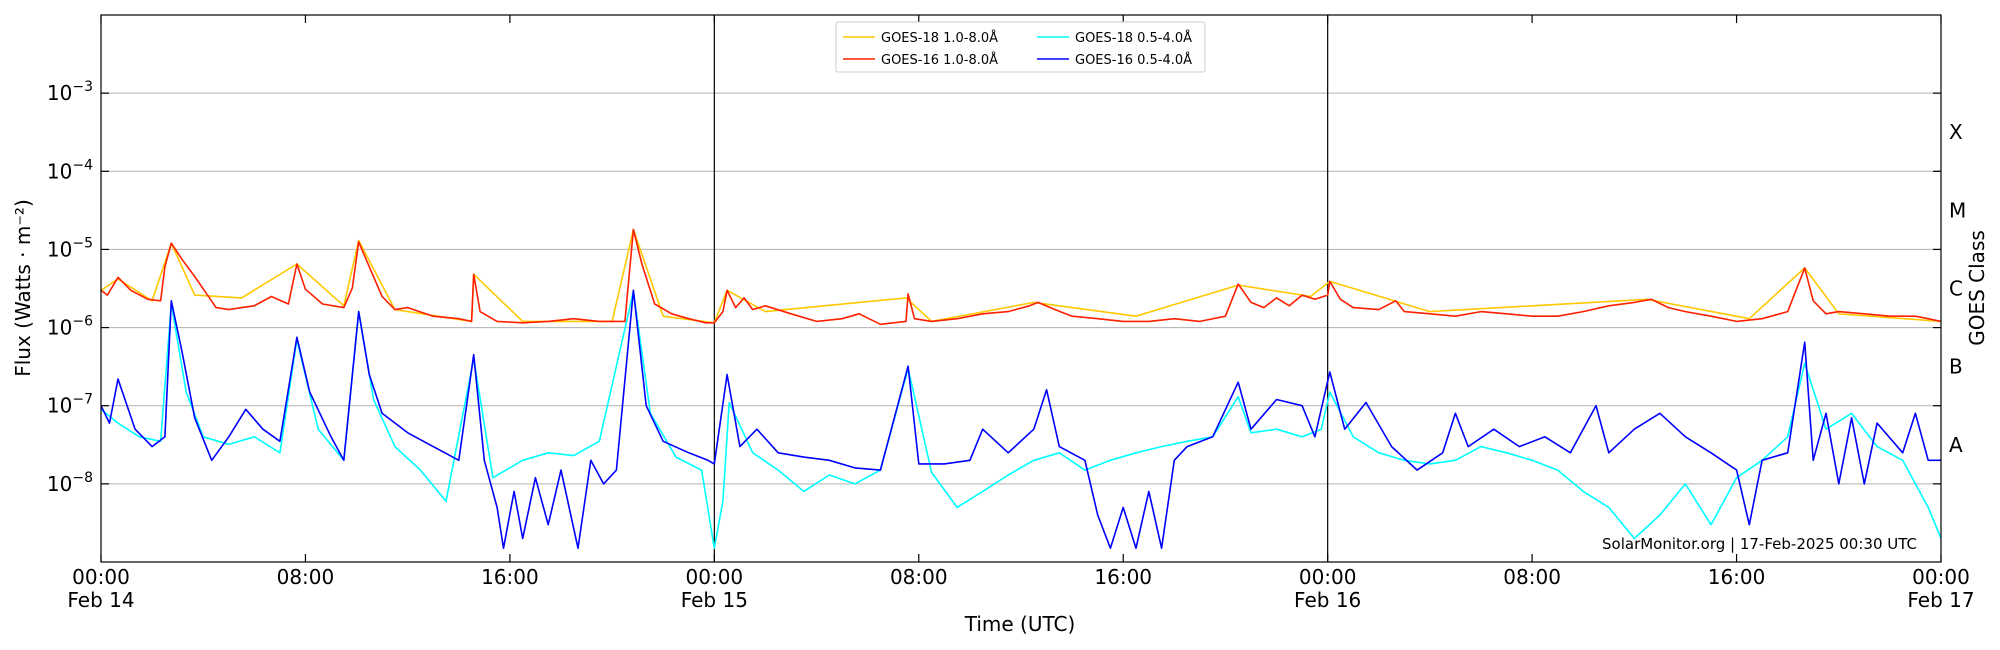 The image size is (2000, 650). I want to click on y-tick-exponent: −3, so click(82, 87).